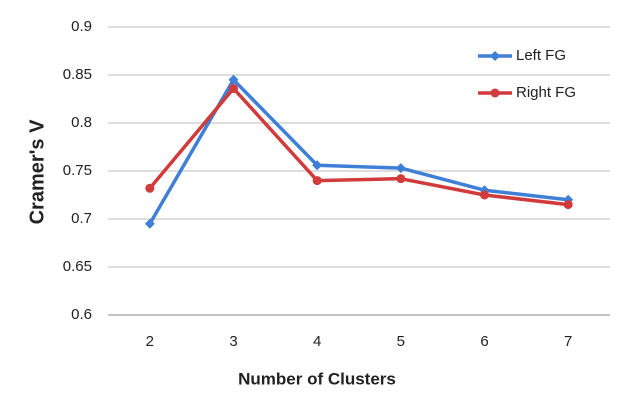 The width and height of the screenshot is (636, 408). I want to click on y-axis-title: Cramer's V, so click(37, 171).